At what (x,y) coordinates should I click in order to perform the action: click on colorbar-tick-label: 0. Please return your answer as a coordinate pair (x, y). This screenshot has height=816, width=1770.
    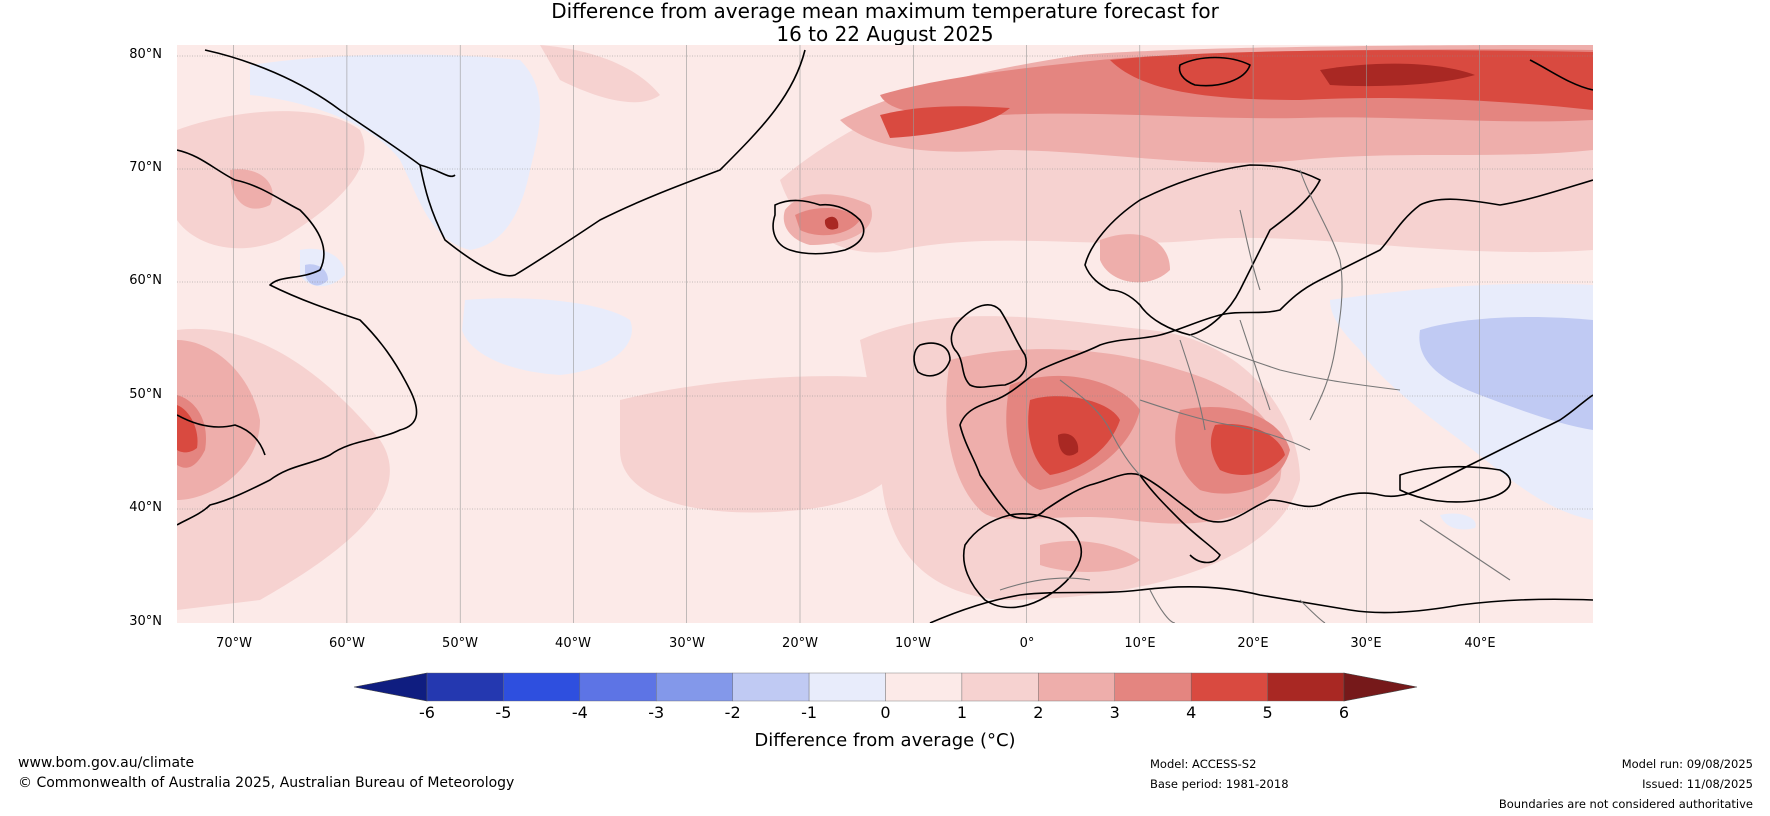
    Looking at the image, I should click on (885, 712).